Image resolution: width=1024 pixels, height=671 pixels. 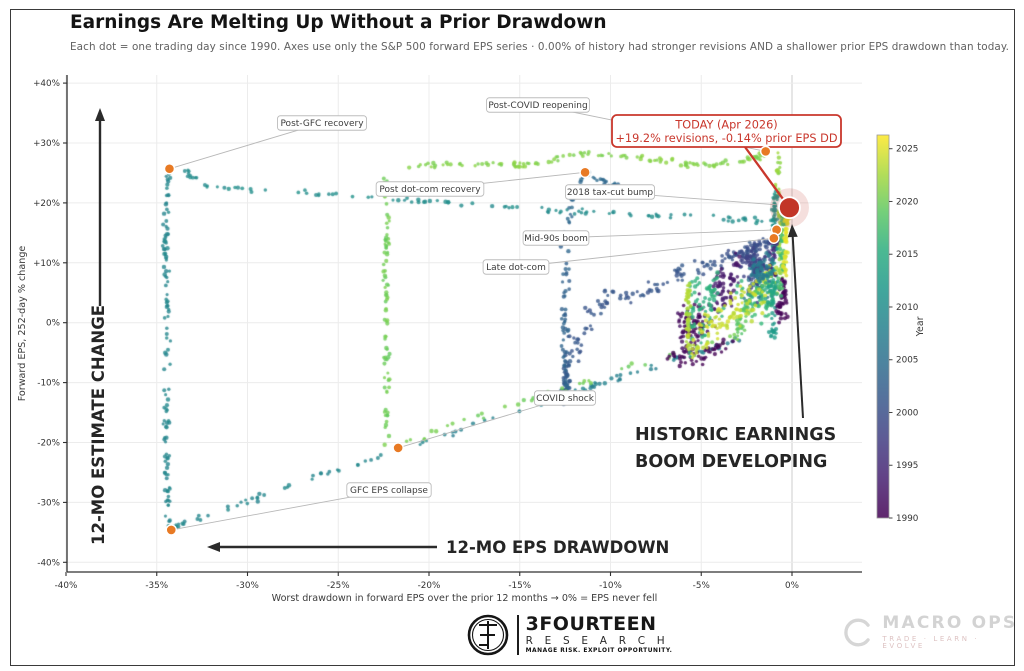 I want to click on svg-text: TODAY (Apr 2026), so click(x=725, y=125).